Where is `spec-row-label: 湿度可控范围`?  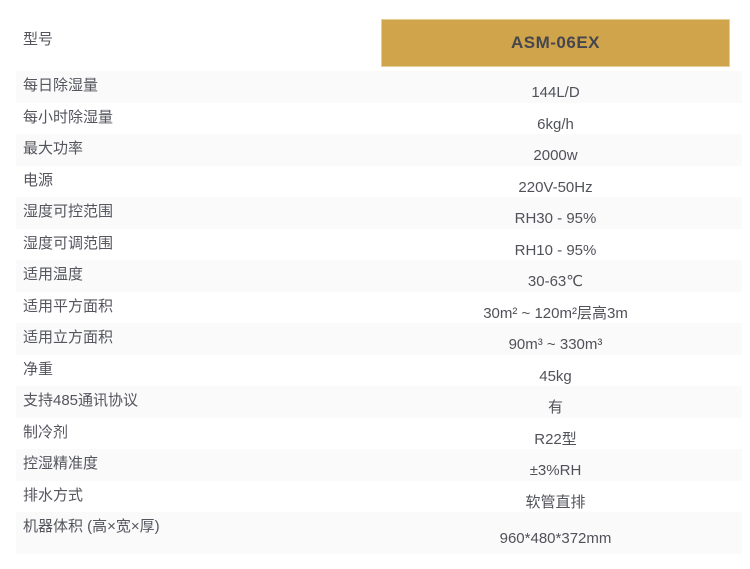 spec-row-label: 湿度可控范围 is located at coordinates (68, 211).